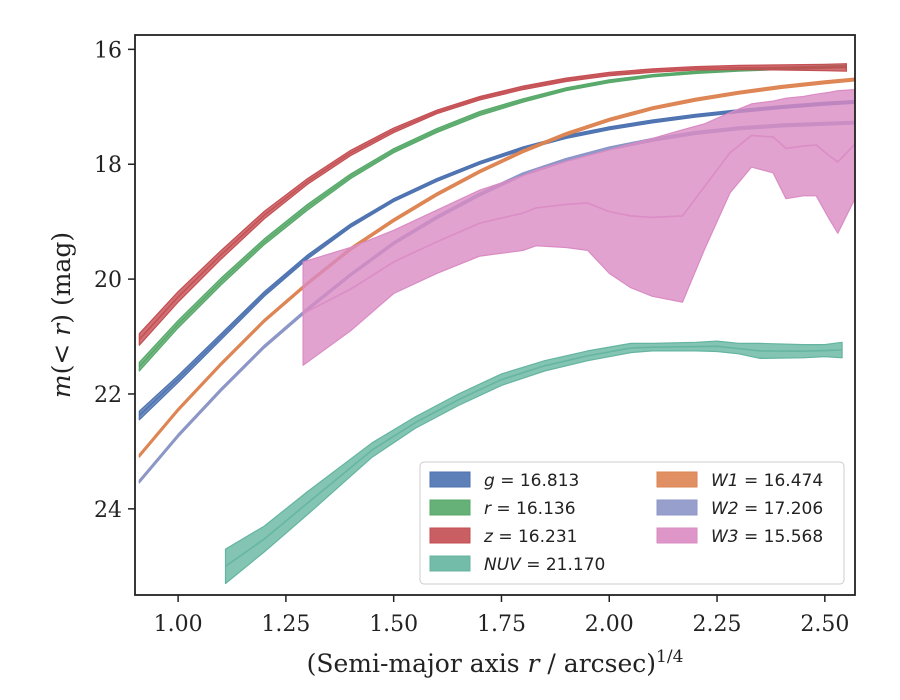  What do you see at coordinates (530, 509) in the screenshot?
I see `legend-label: r = 16.136` at bounding box center [530, 509].